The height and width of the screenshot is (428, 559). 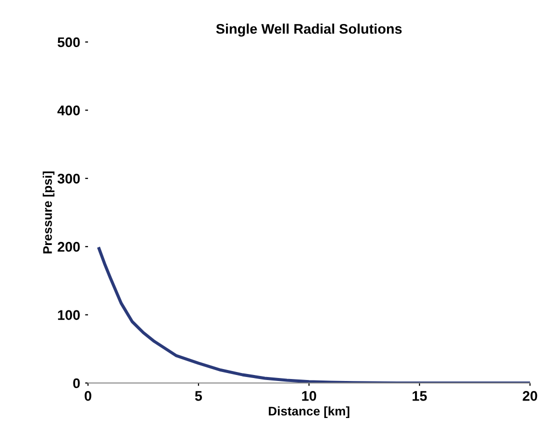 What do you see at coordinates (76, 383) in the screenshot?
I see `y-tick-label: 0` at bounding box center [76, 383].